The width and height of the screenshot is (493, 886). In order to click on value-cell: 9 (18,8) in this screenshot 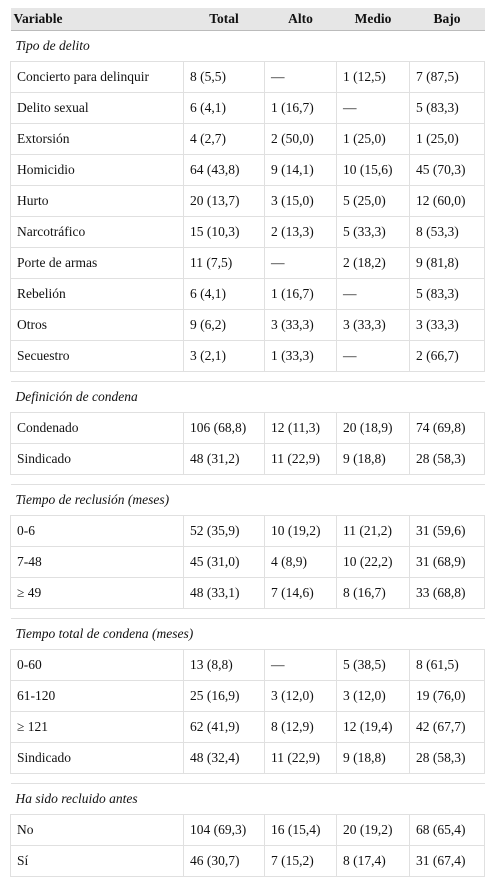, I will do `click(373, 459)`.